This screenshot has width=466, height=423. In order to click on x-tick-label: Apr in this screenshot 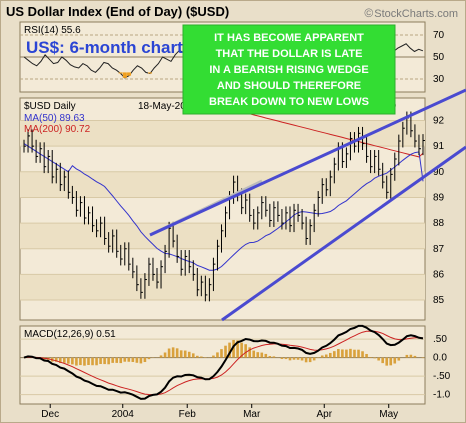, I will do `click(324, 414)`.